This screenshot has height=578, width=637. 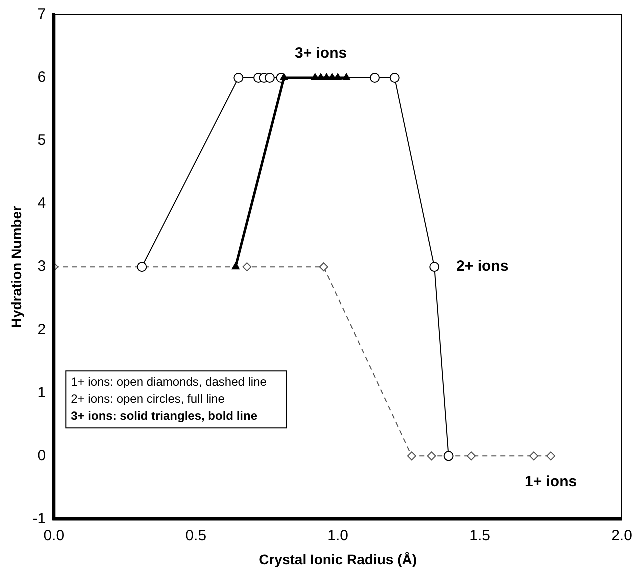 I want to click on series-label: 2+ ions, so click(x=482, y=267).